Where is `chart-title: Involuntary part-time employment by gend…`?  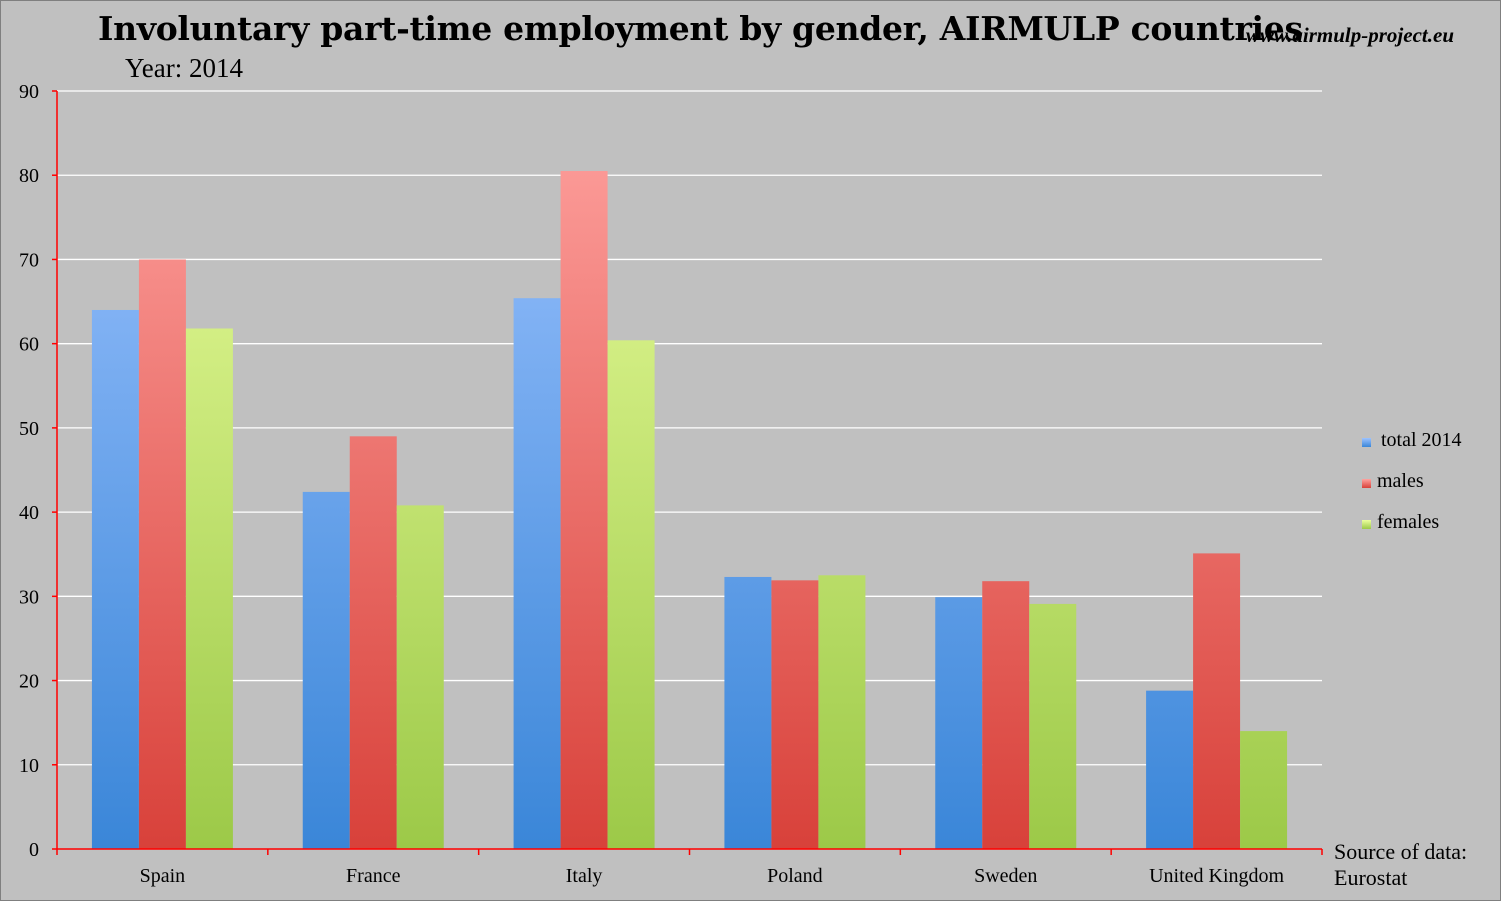
chart-title: Involuntary part-time employment by gend… is located at coordinates (700, 28).